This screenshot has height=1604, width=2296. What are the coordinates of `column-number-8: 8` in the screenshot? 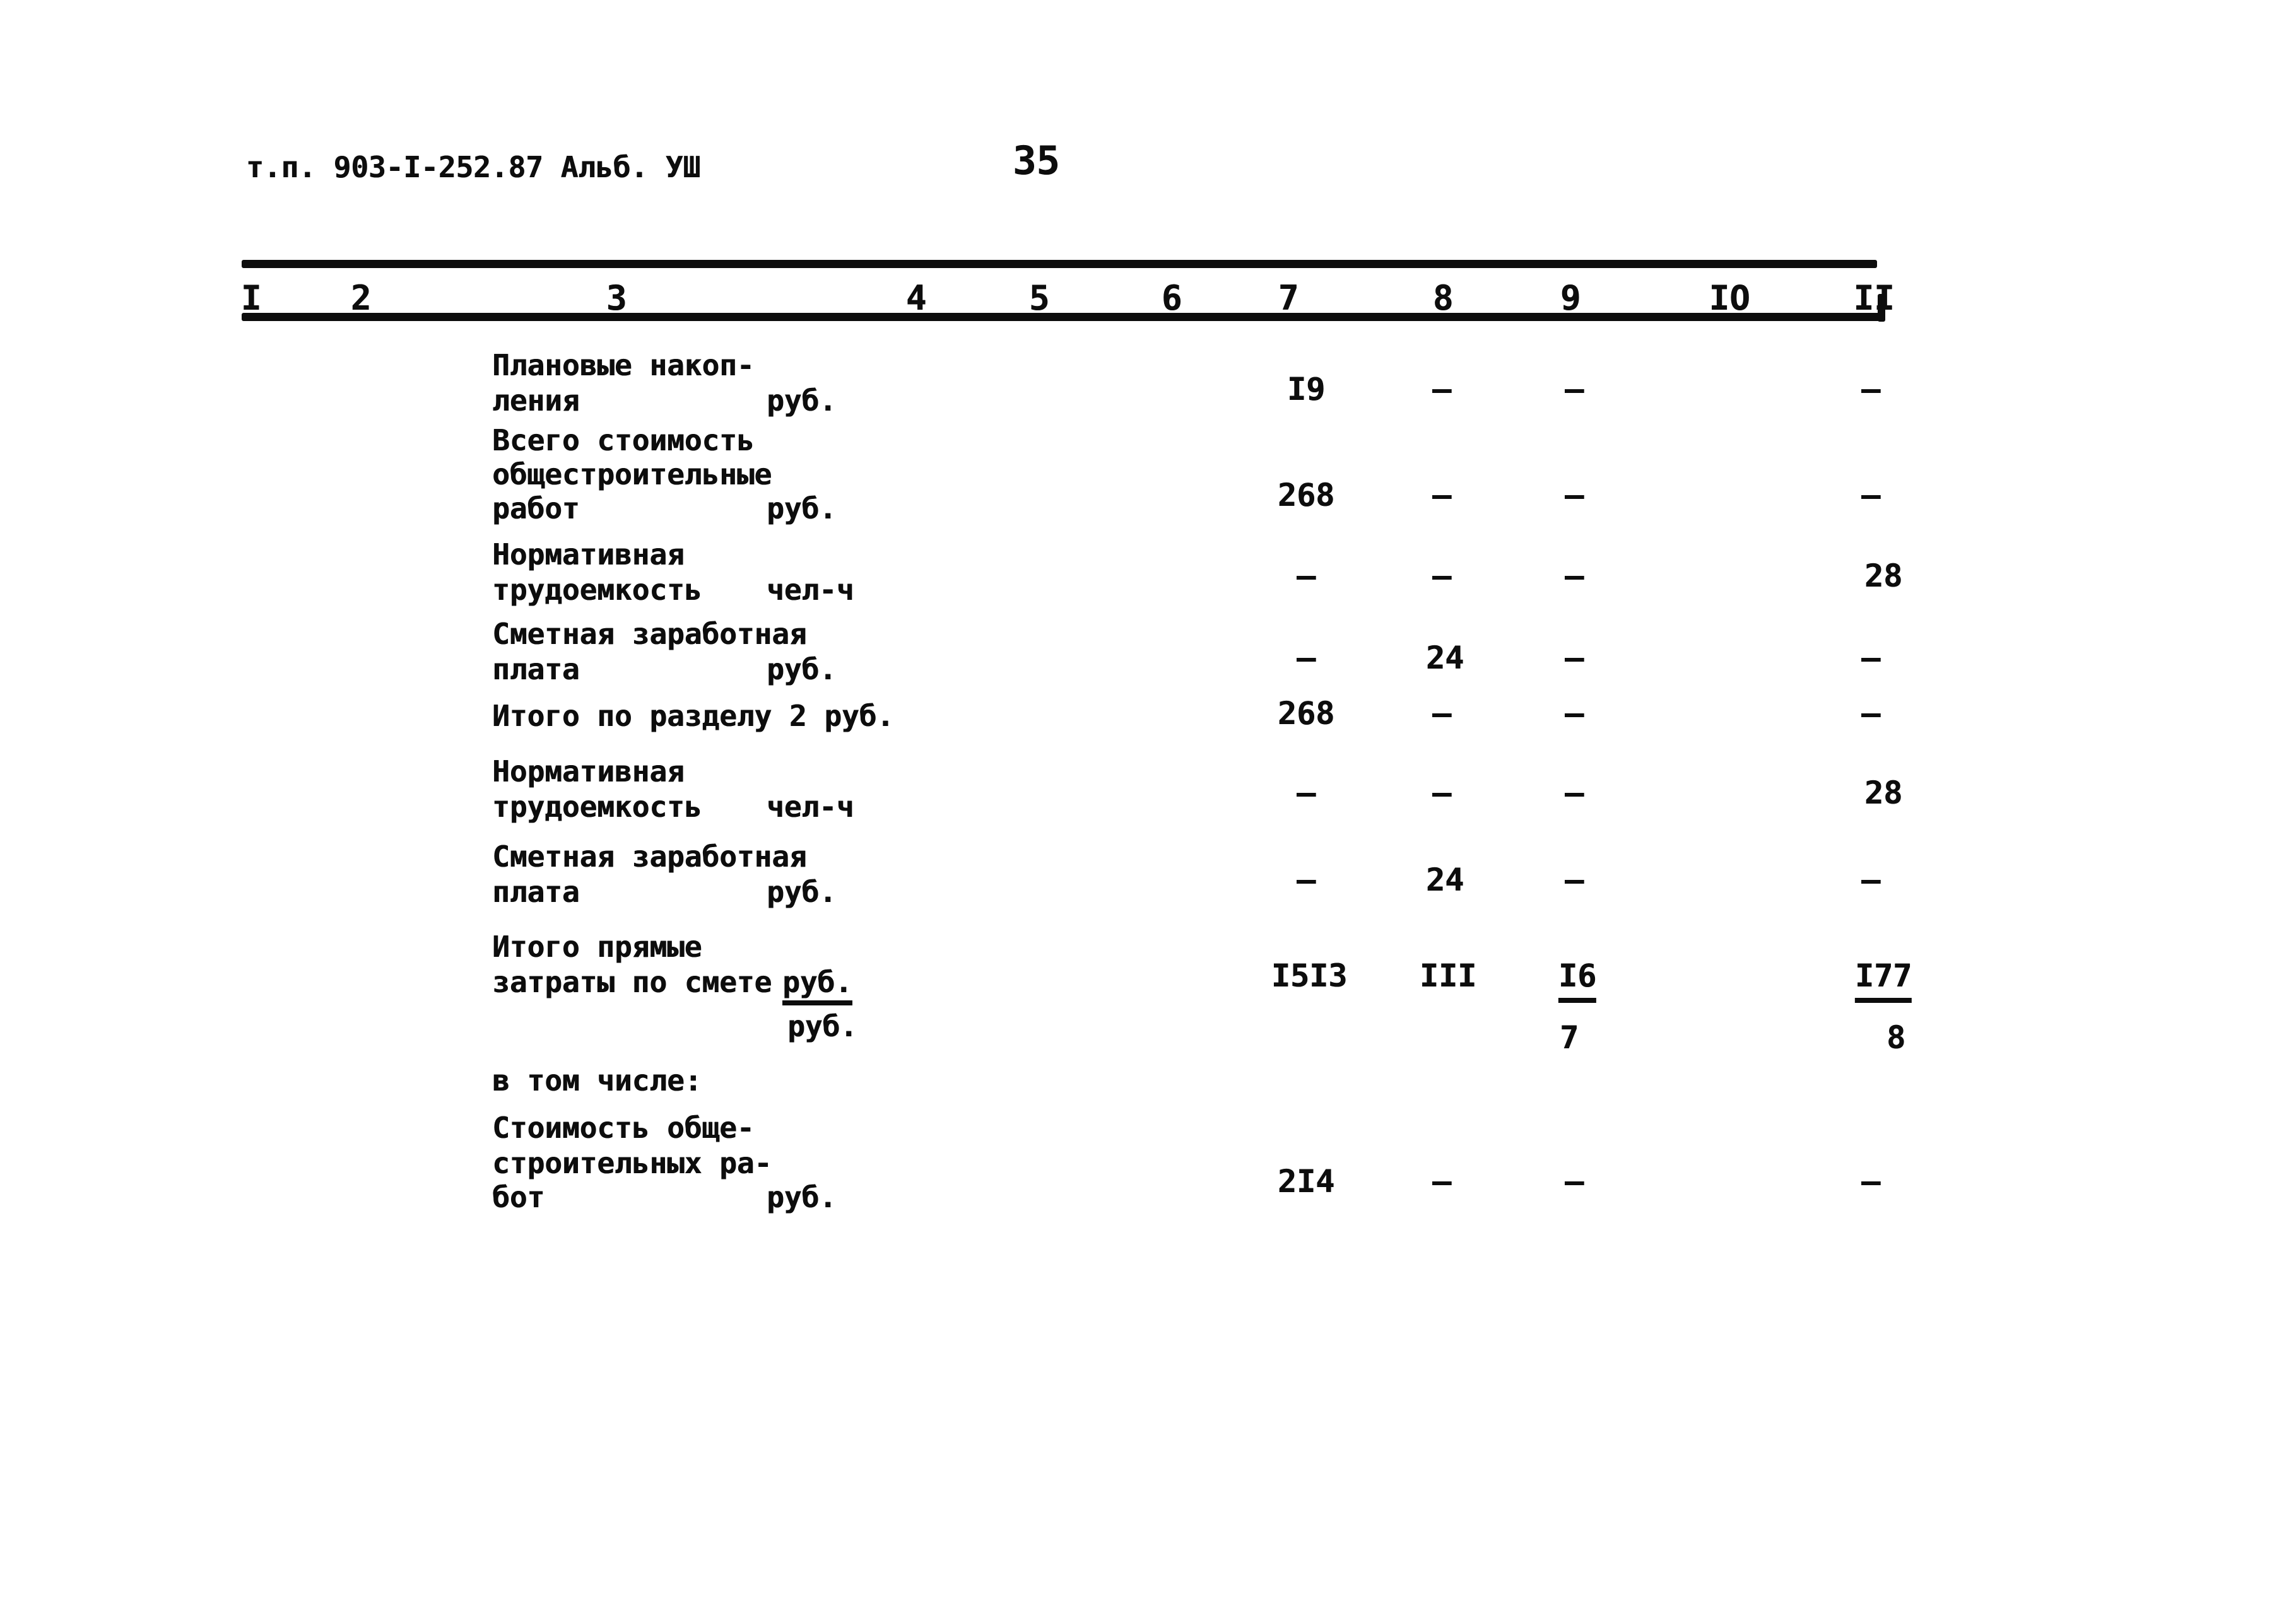 It's located at (1443, 298).